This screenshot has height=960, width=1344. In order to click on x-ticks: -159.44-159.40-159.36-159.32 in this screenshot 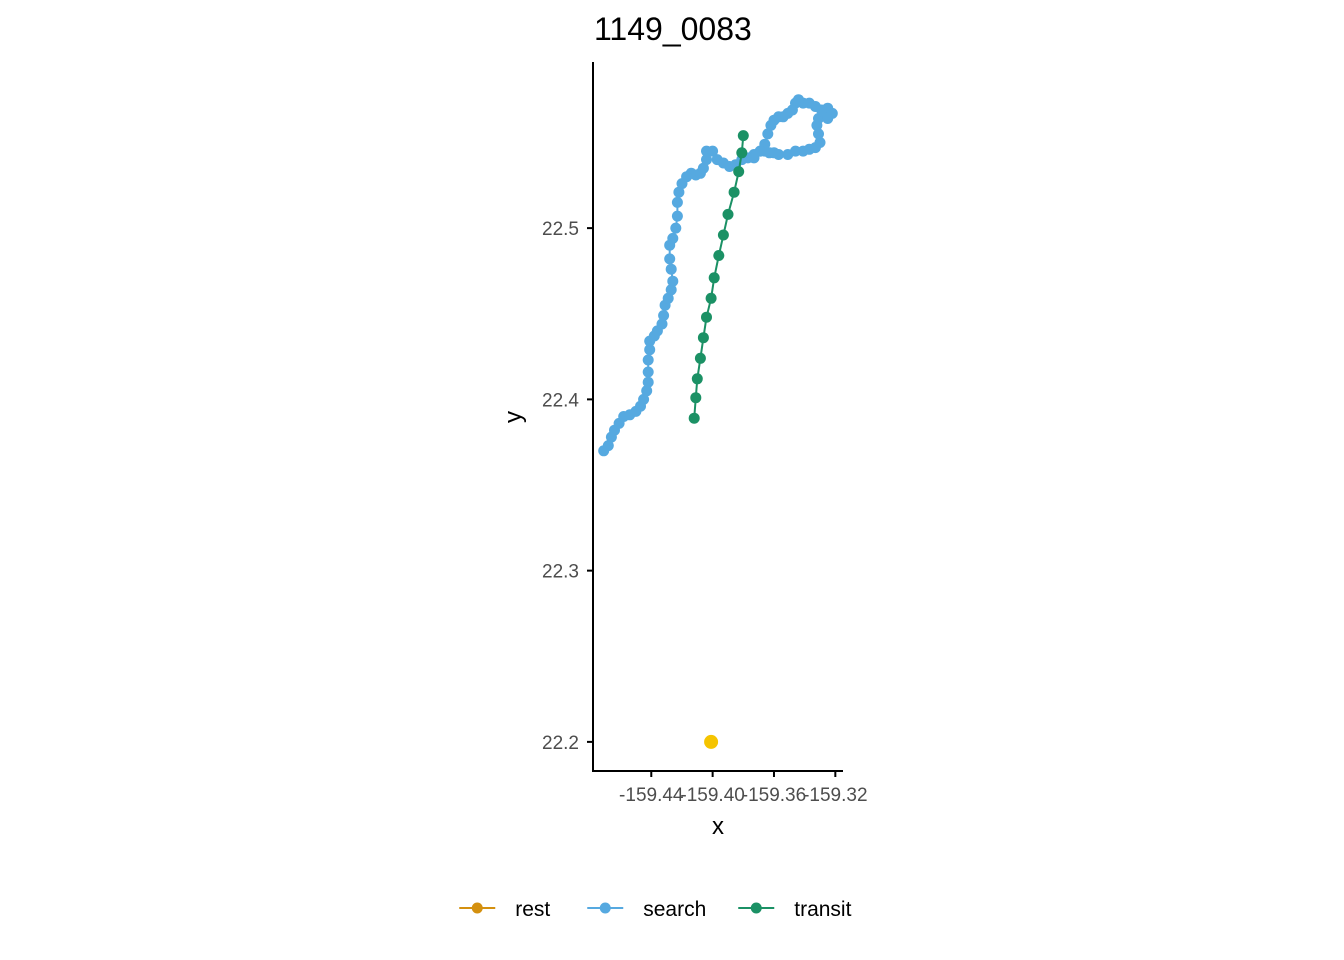, I will do `click(743, 788)`.